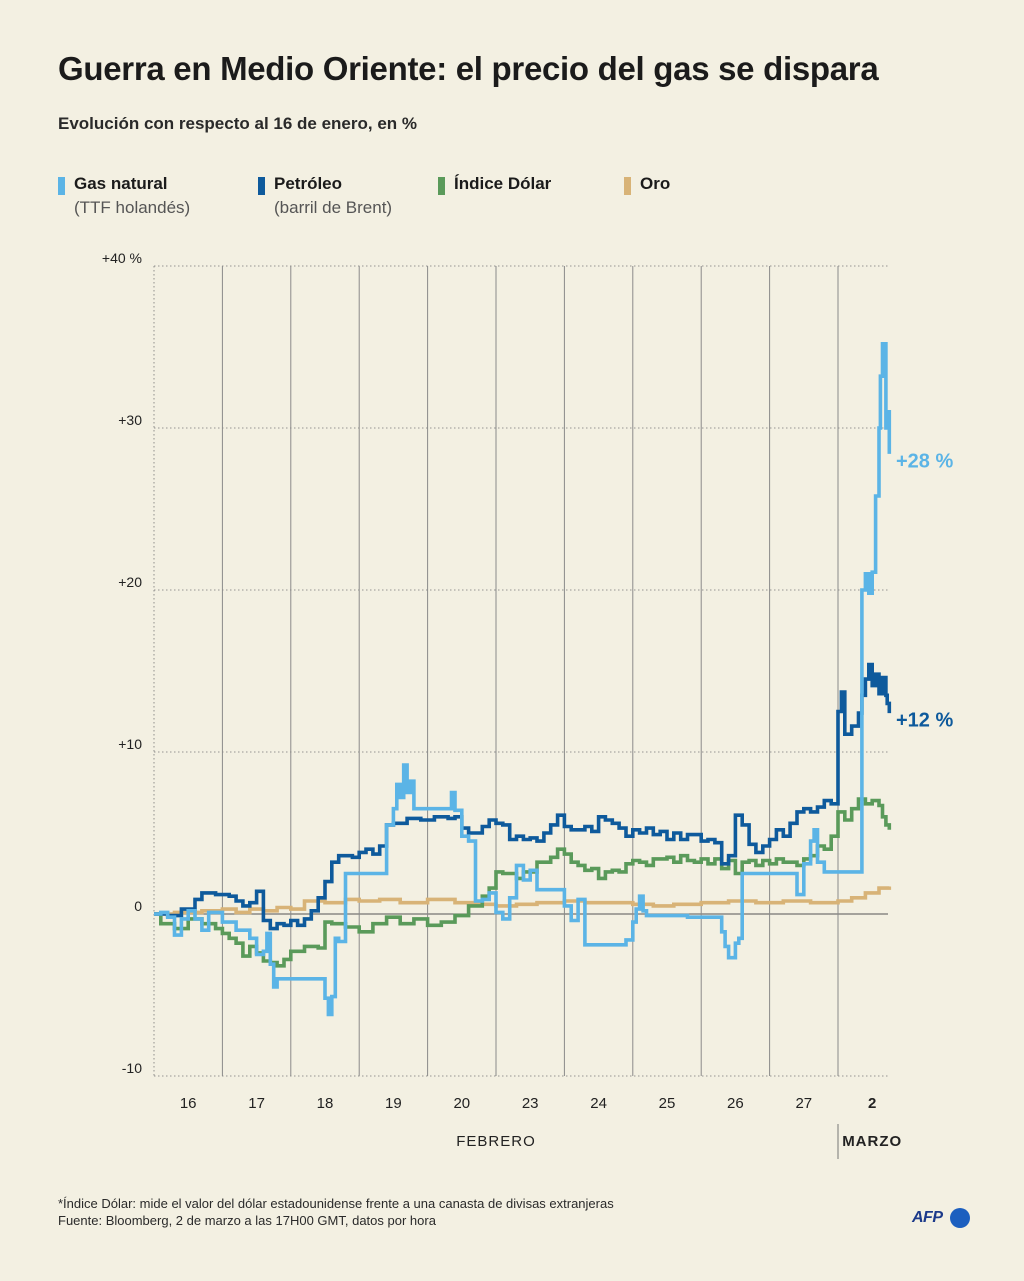 This screenshot has height=1281, width=1024. I want to click on legend-sublabel-oil: (barril de Brent), so click(333, 207).